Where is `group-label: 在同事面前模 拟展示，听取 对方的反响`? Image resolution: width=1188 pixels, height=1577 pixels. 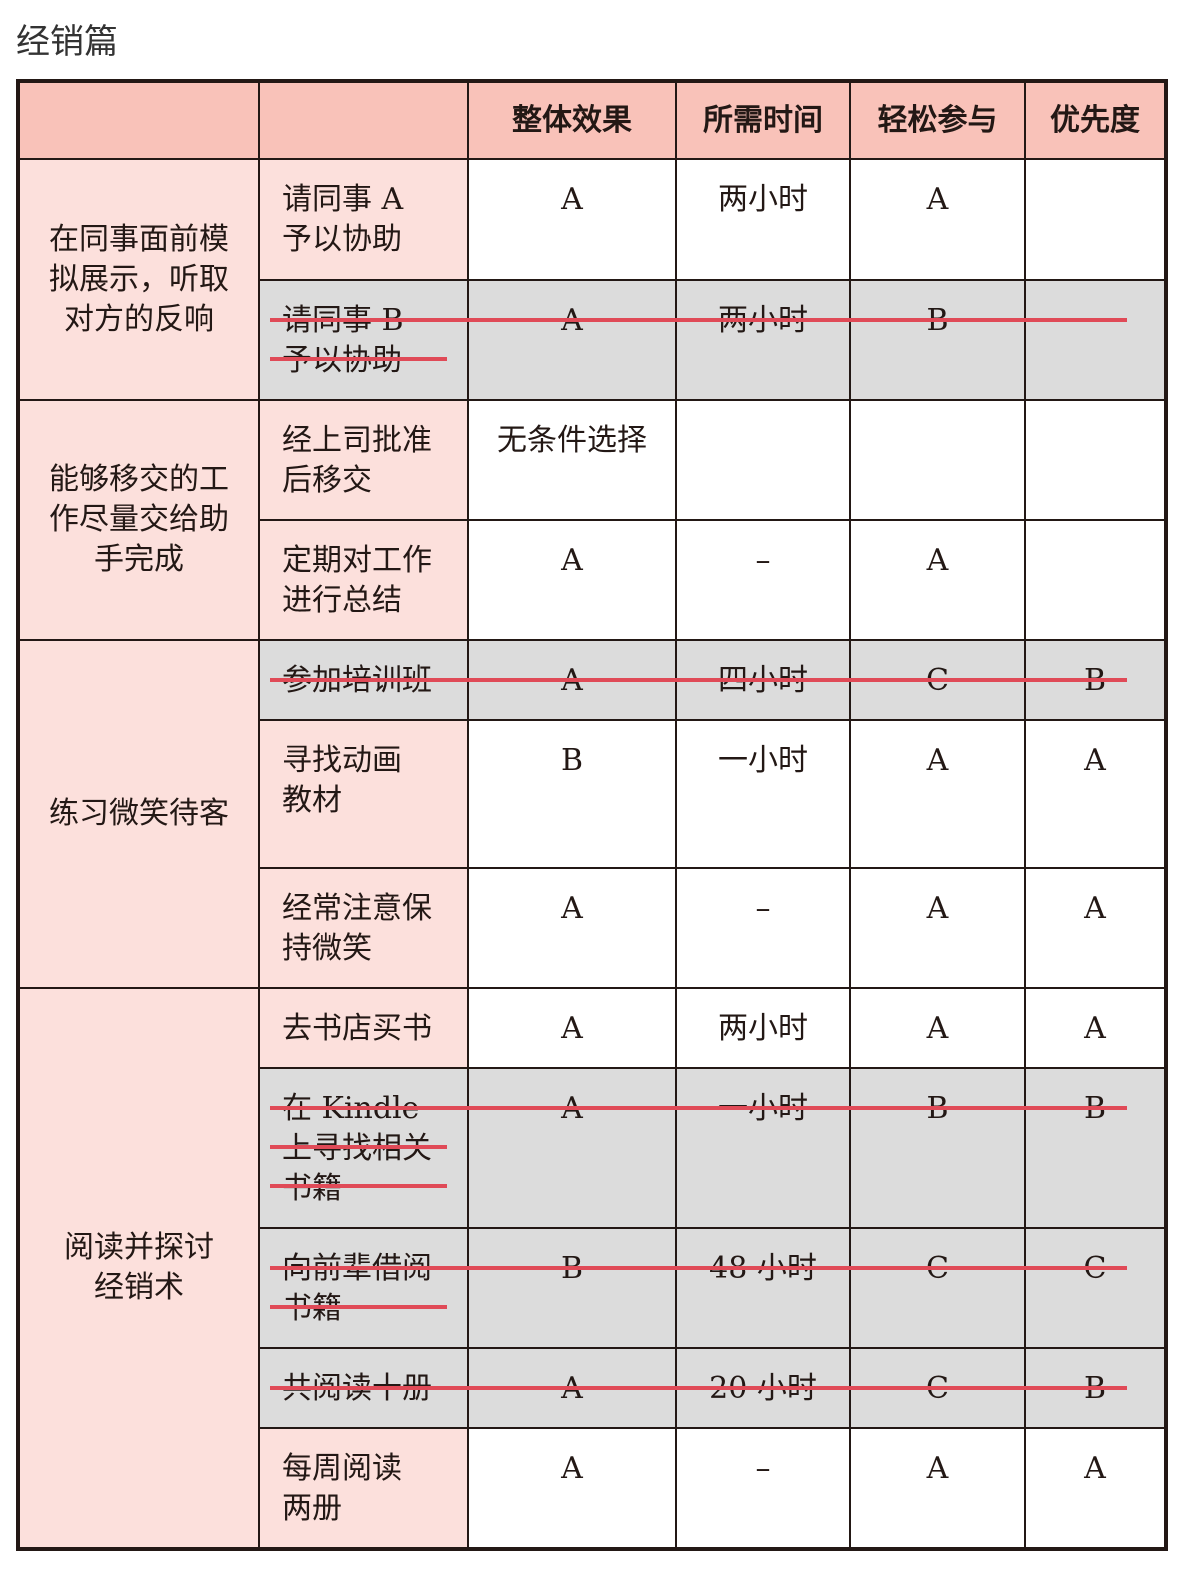 group-label: 在同事面前模 拟展示，听取 对方的反响 is located at coordinates (138, 279).